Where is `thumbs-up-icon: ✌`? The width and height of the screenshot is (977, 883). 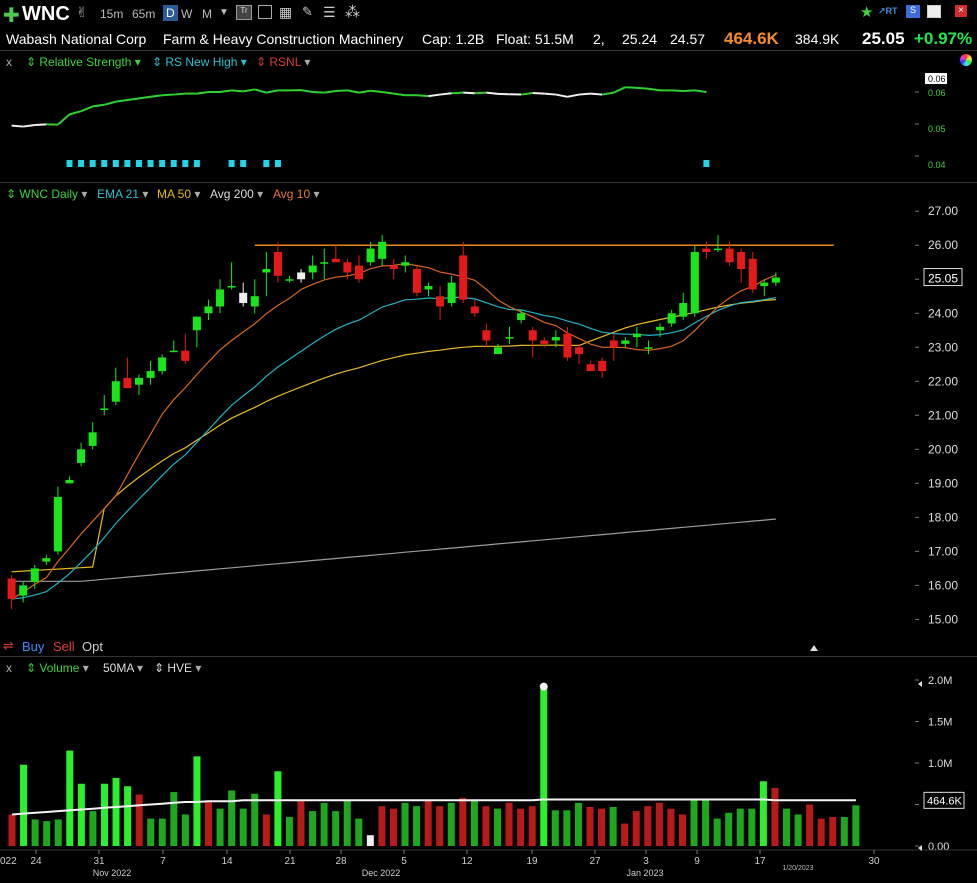 thumbs-up-icon: ✌ is located at coordinates (82, 12).